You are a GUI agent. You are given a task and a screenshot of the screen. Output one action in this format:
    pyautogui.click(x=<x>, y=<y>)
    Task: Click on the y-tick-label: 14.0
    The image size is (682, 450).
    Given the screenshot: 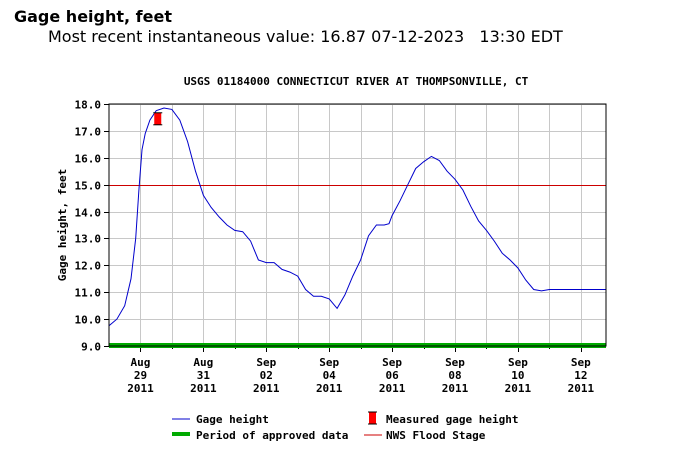 What is the action you would take?
    pyautogui.click(x=88, y=213)
    